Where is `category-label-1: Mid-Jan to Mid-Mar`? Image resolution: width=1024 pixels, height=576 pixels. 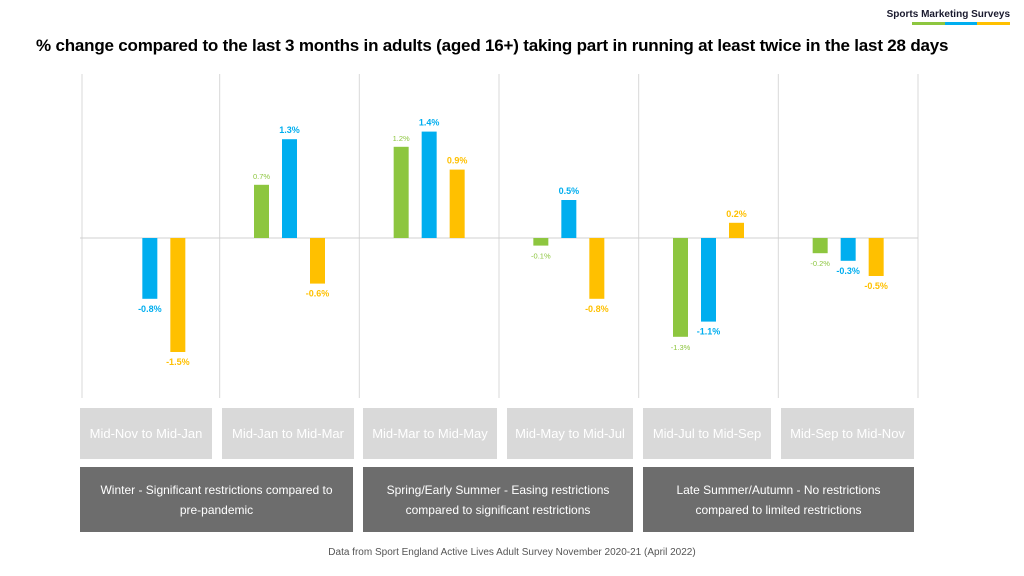 category-label-1: Mid-Jan to Mid-Mar is located at coordinates (288, 433).